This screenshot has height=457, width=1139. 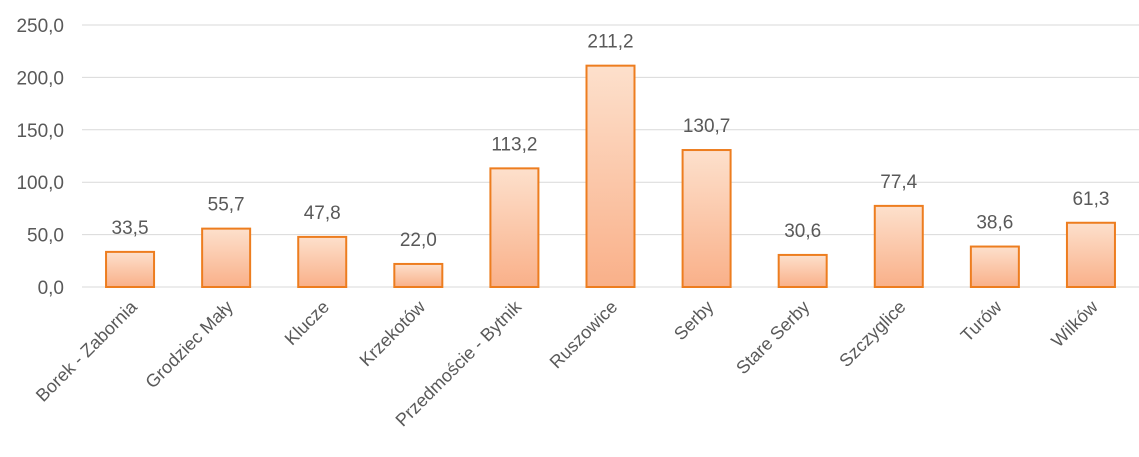 I want to click on category-label: Stare Serby, so click(x=772, y=337).